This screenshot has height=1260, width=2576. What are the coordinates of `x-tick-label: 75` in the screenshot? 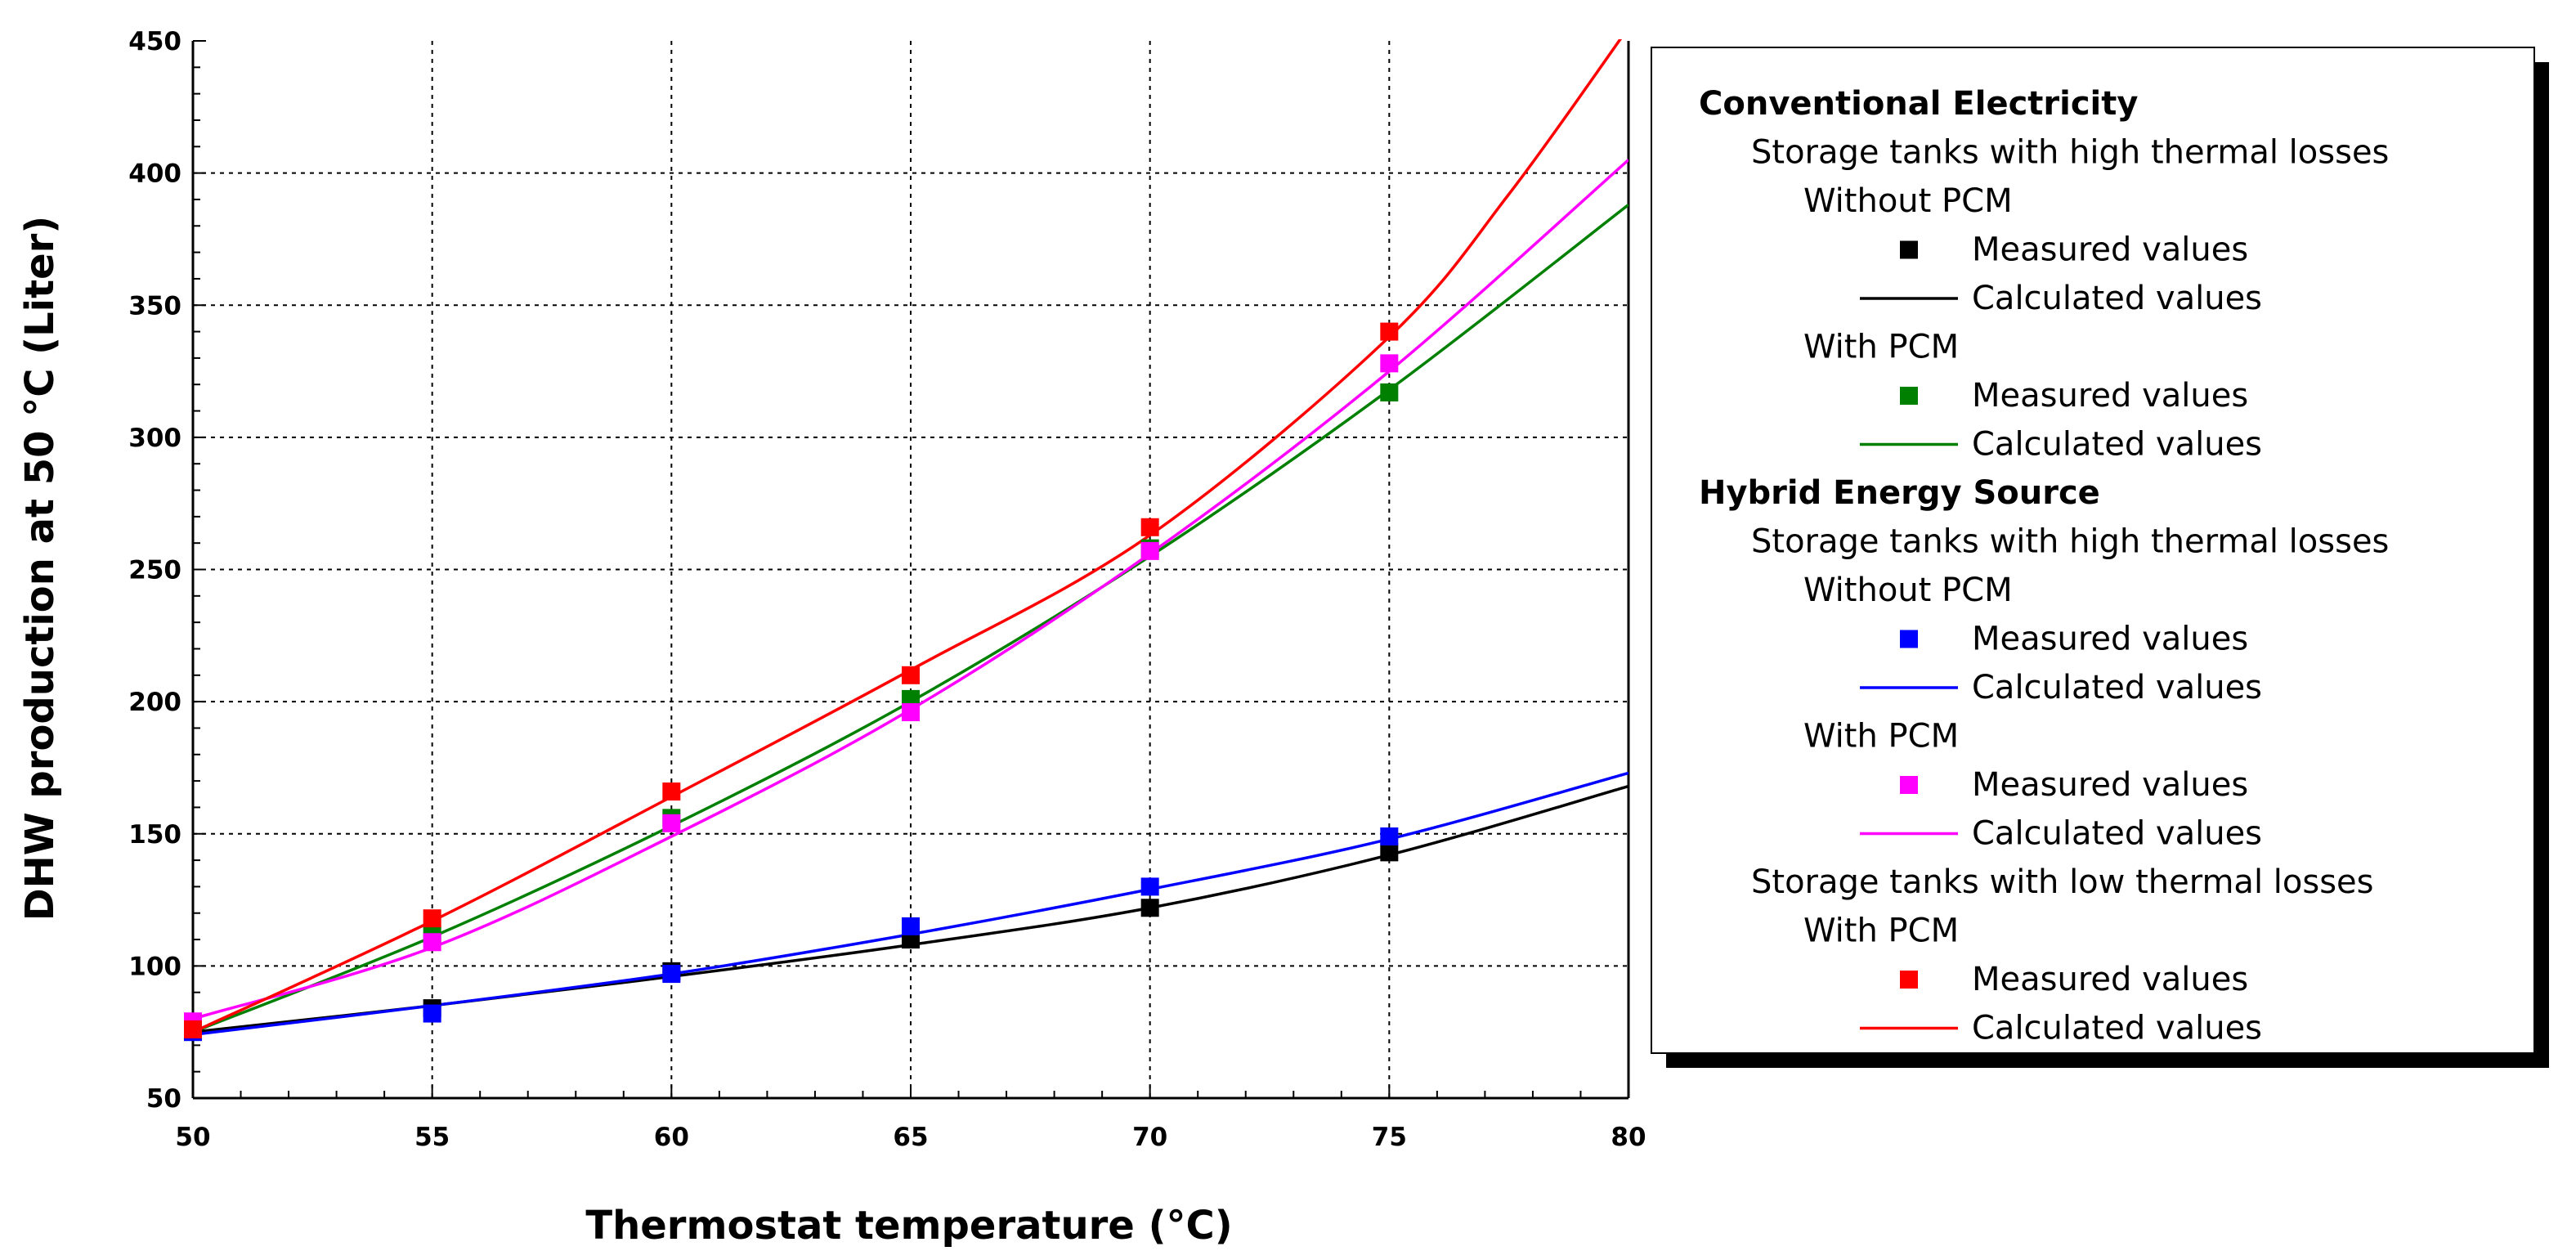 It's located at (1390, 1137).